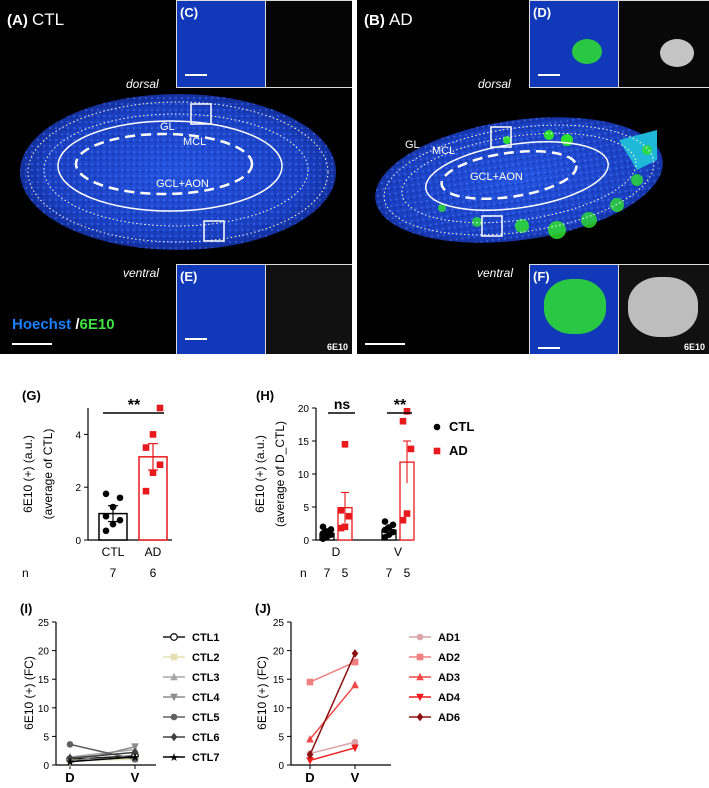 This screenshot has height=788, width=709. I want to click on marker-label: 6E10, so click(97, 324).